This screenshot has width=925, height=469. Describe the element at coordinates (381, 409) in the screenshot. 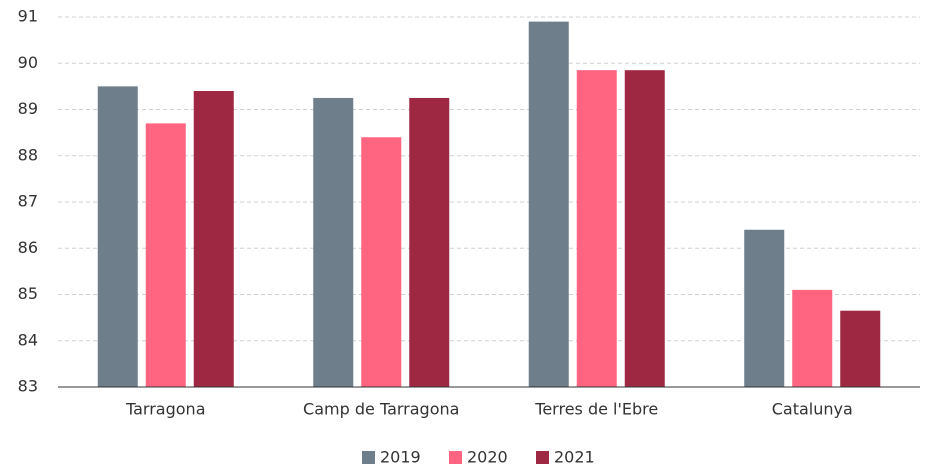

I see `x-tick-label: Camp de Tarragona` at that location.